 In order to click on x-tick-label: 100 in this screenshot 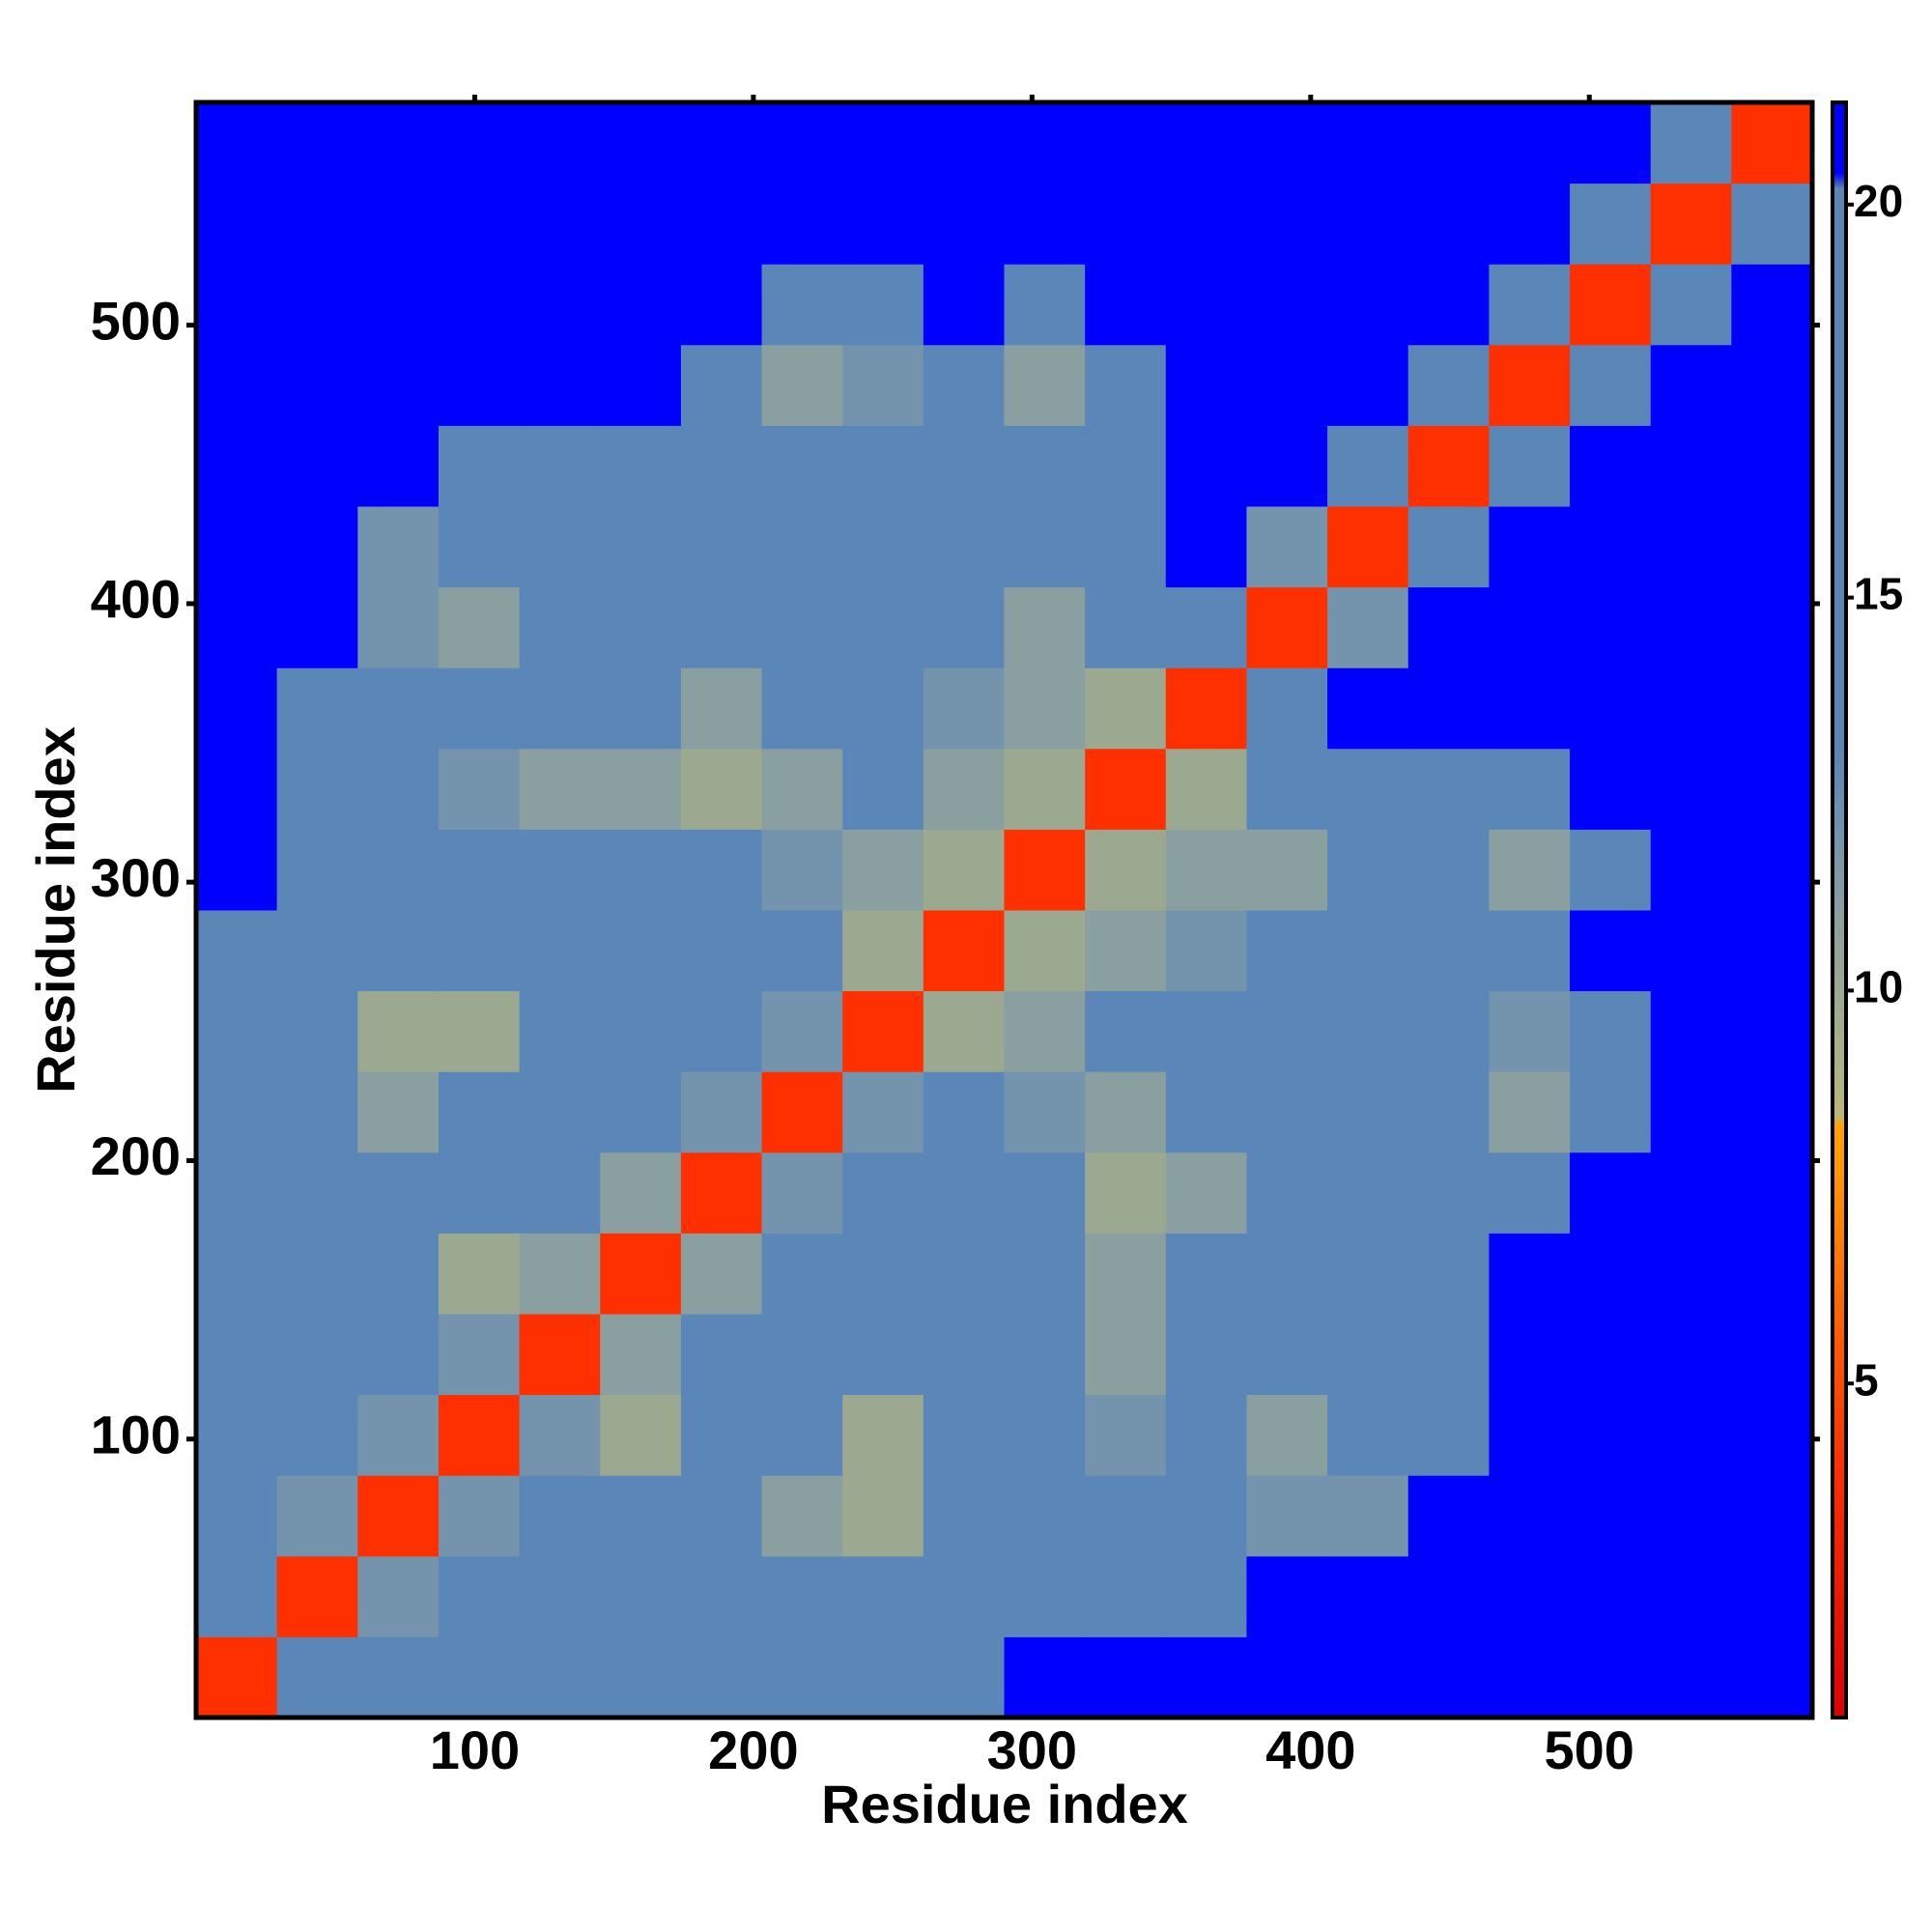, I will do `click(475, 1749)`.